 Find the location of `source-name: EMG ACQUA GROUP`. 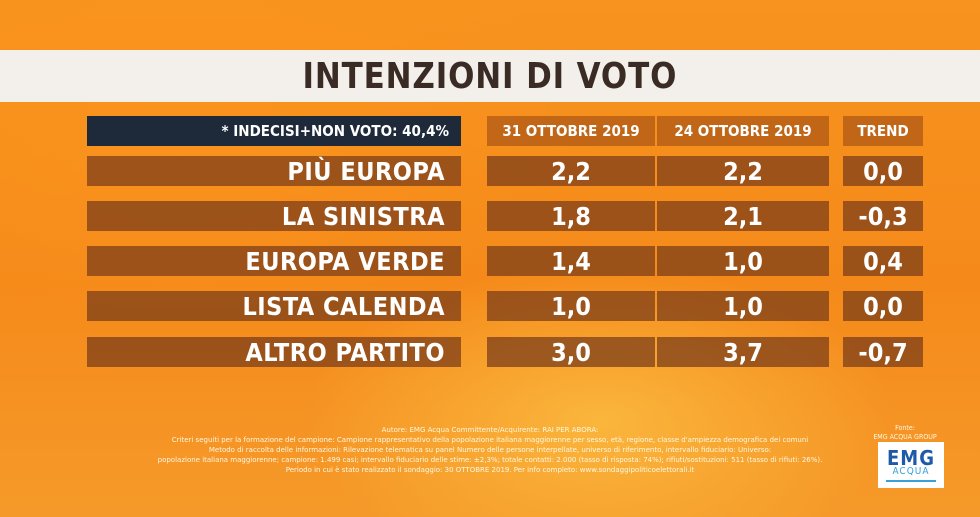

source-name: EMG ACQUA GROUP is located at coordinates (905, 437).